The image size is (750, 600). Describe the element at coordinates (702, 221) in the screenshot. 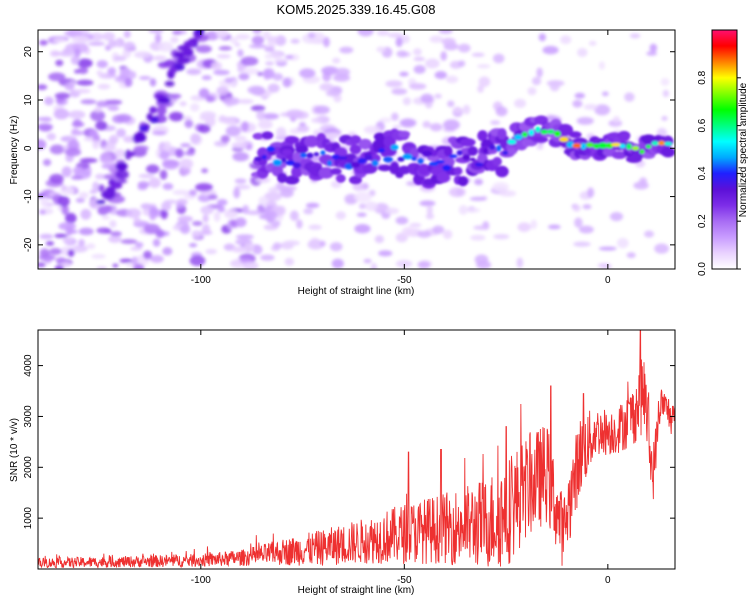

I see `colorbar-tick-label: 0.2` at that location.